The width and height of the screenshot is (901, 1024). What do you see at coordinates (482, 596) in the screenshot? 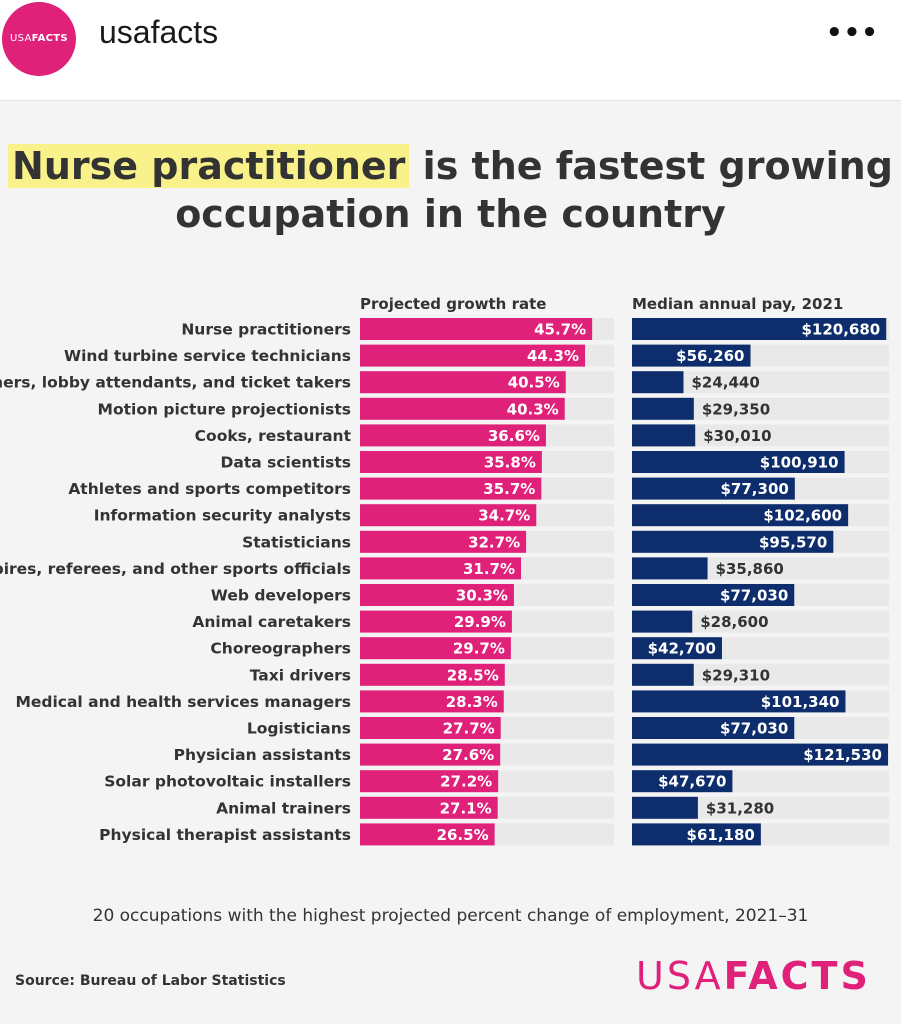
I see `growth-value-label: 30.3%` at bounding box center [482, 596].